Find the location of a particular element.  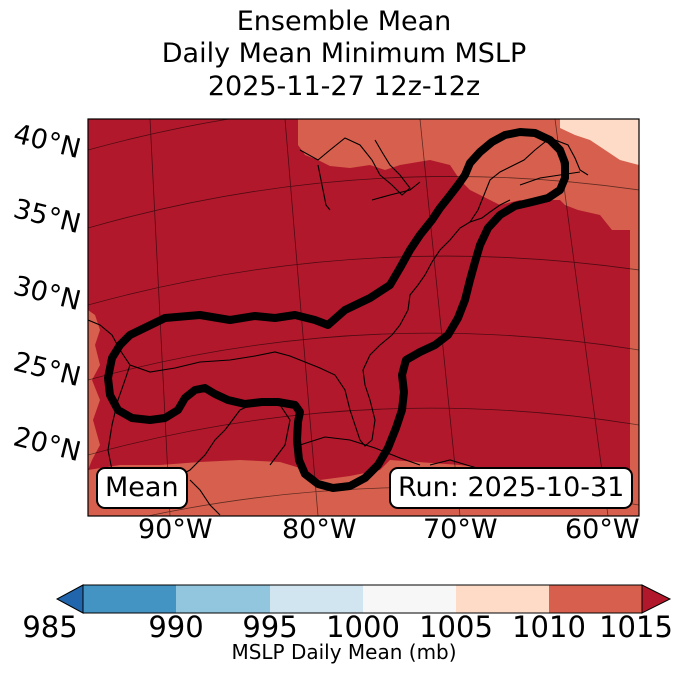

lon-label-80: 80°W is located at coordinates (319, 529).